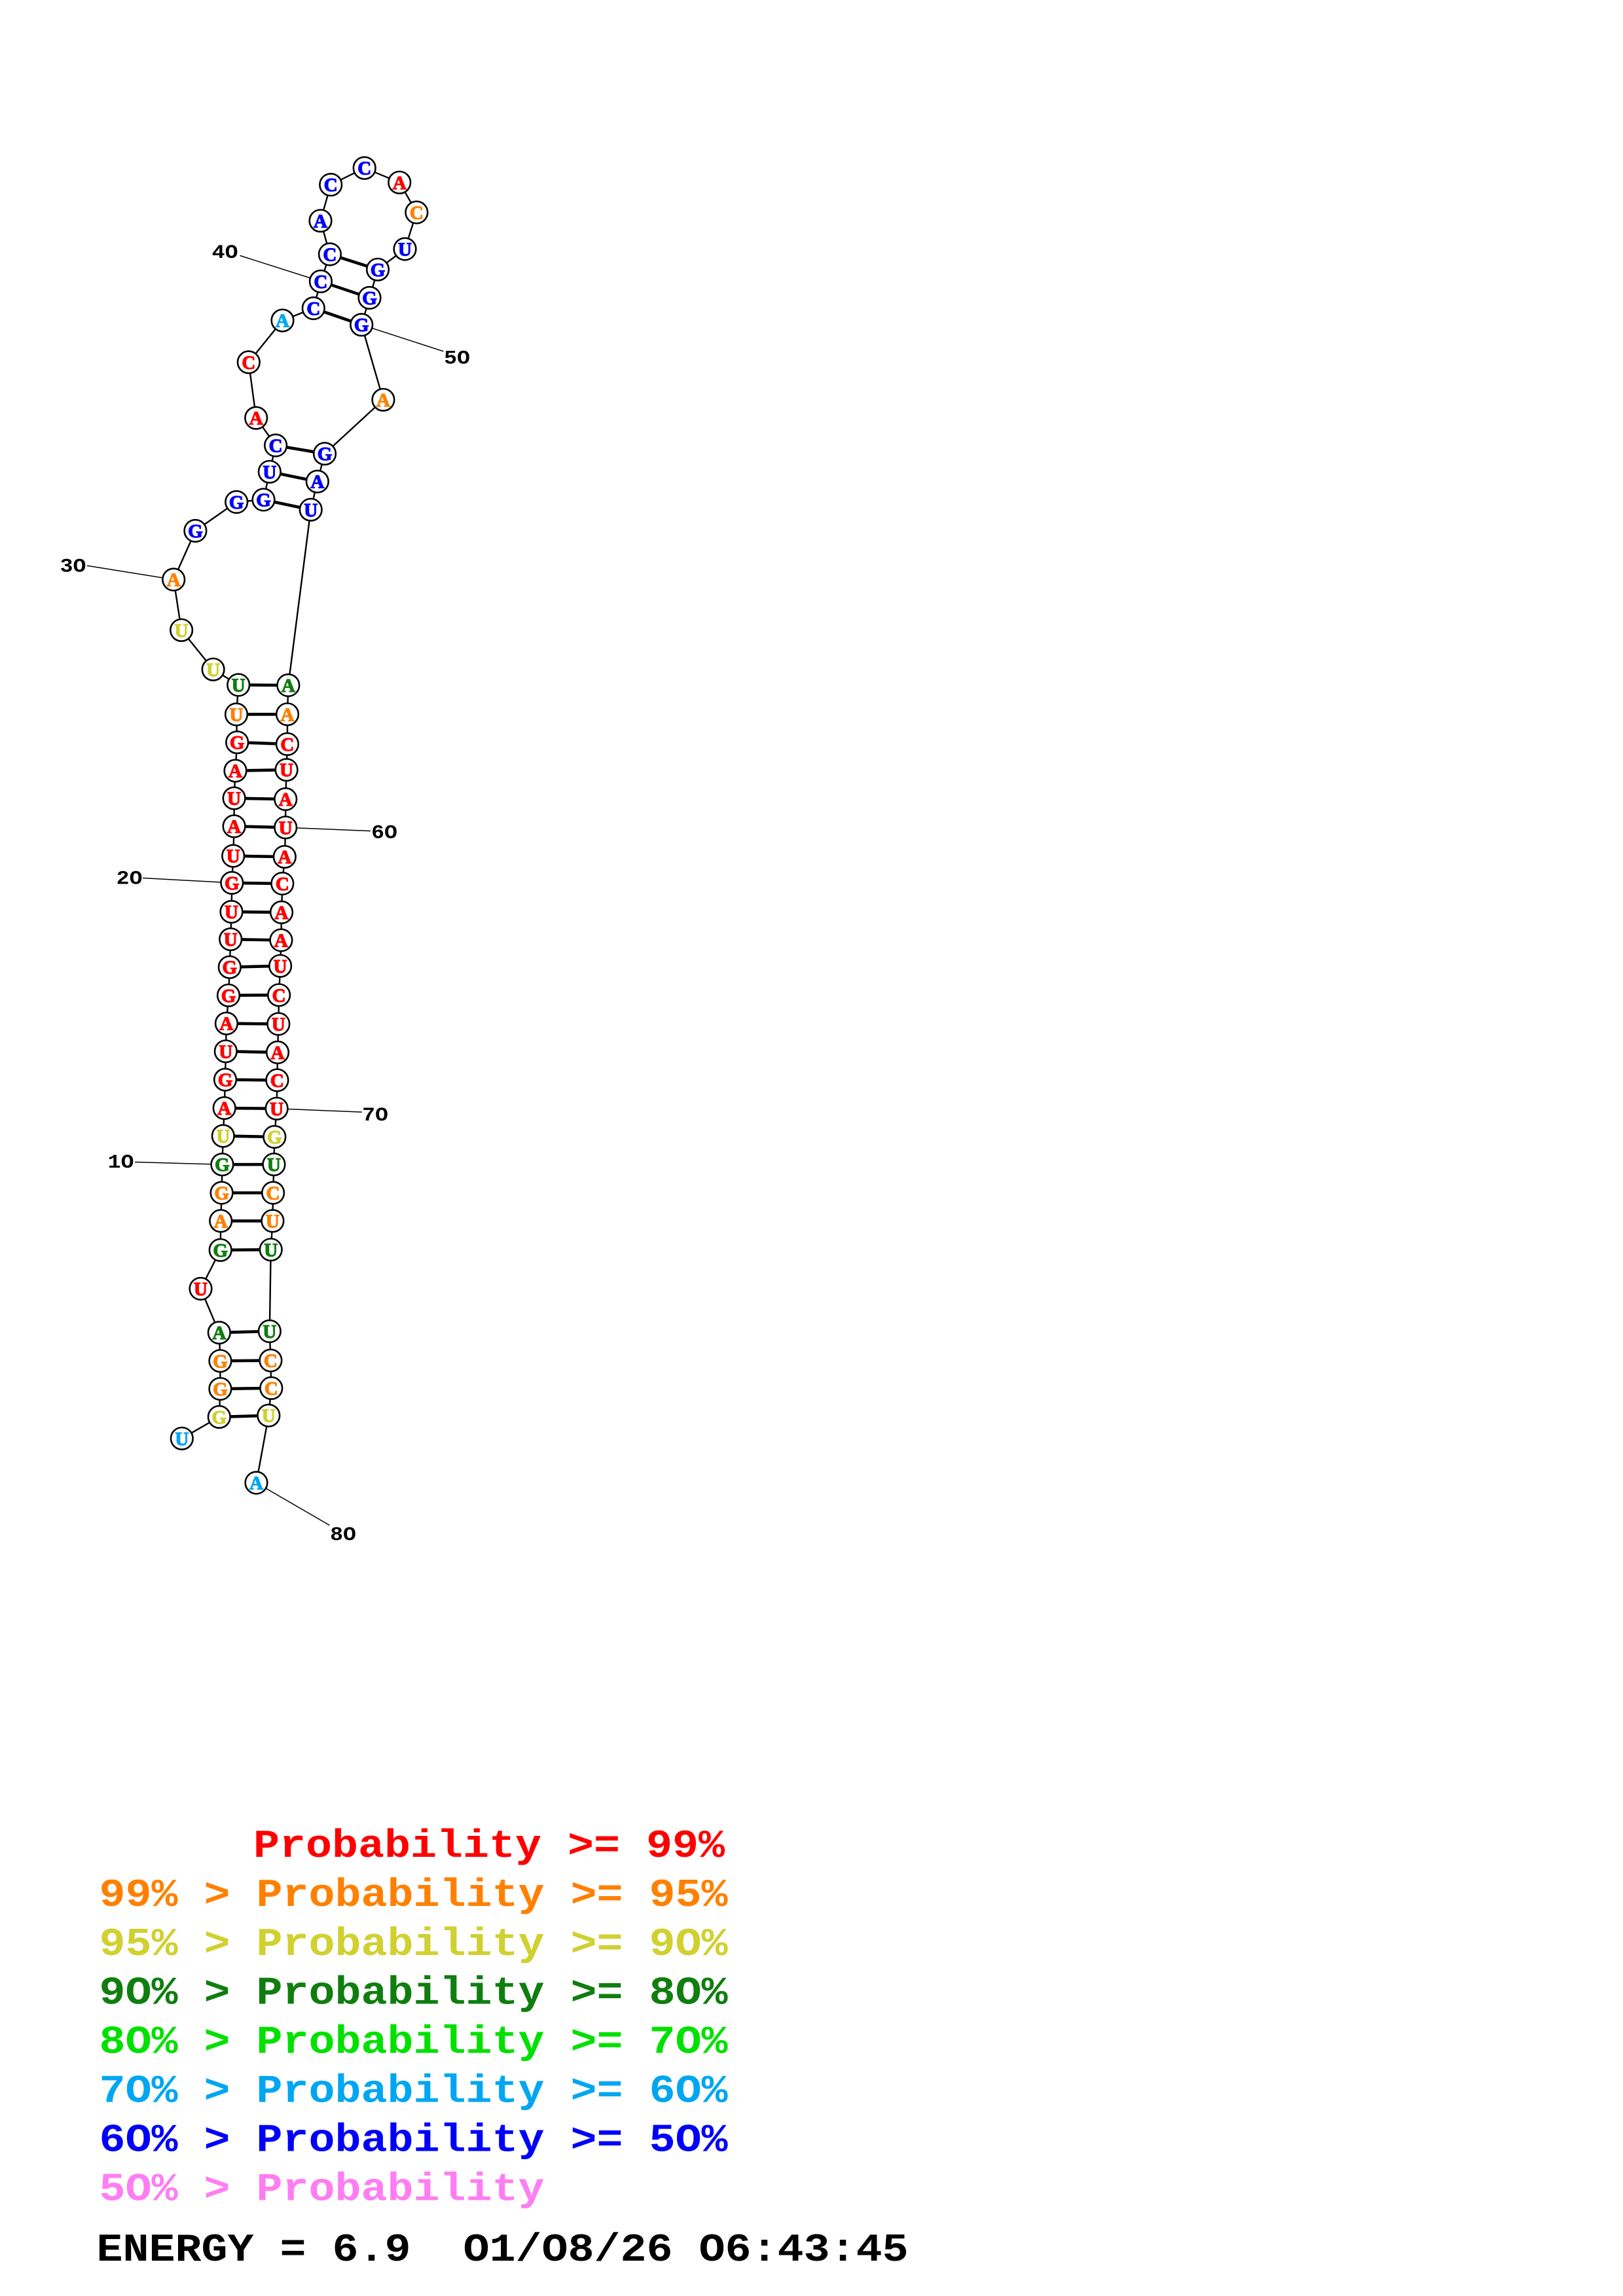  I want to click on svg-text: 9O% > Probability >= 8O%, so click(414, 1994).